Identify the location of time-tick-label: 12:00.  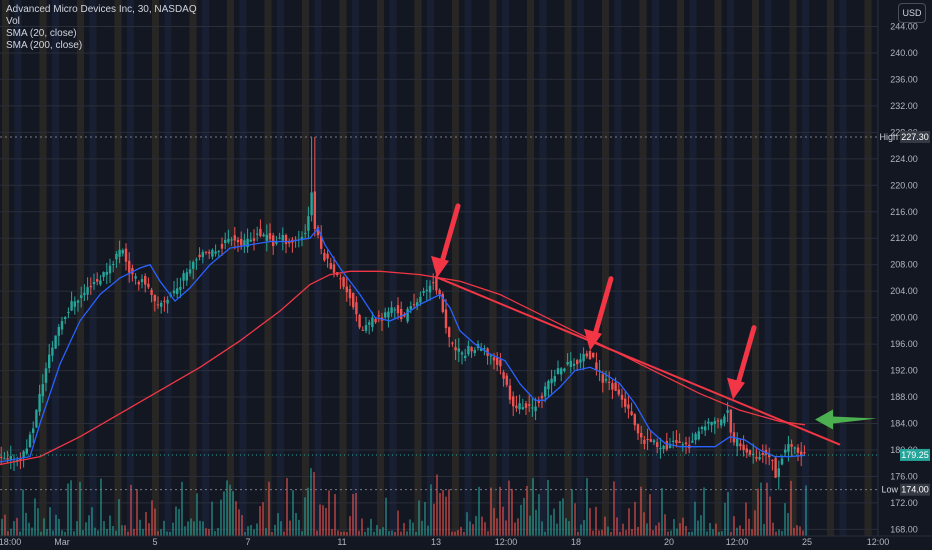
(737, 542).